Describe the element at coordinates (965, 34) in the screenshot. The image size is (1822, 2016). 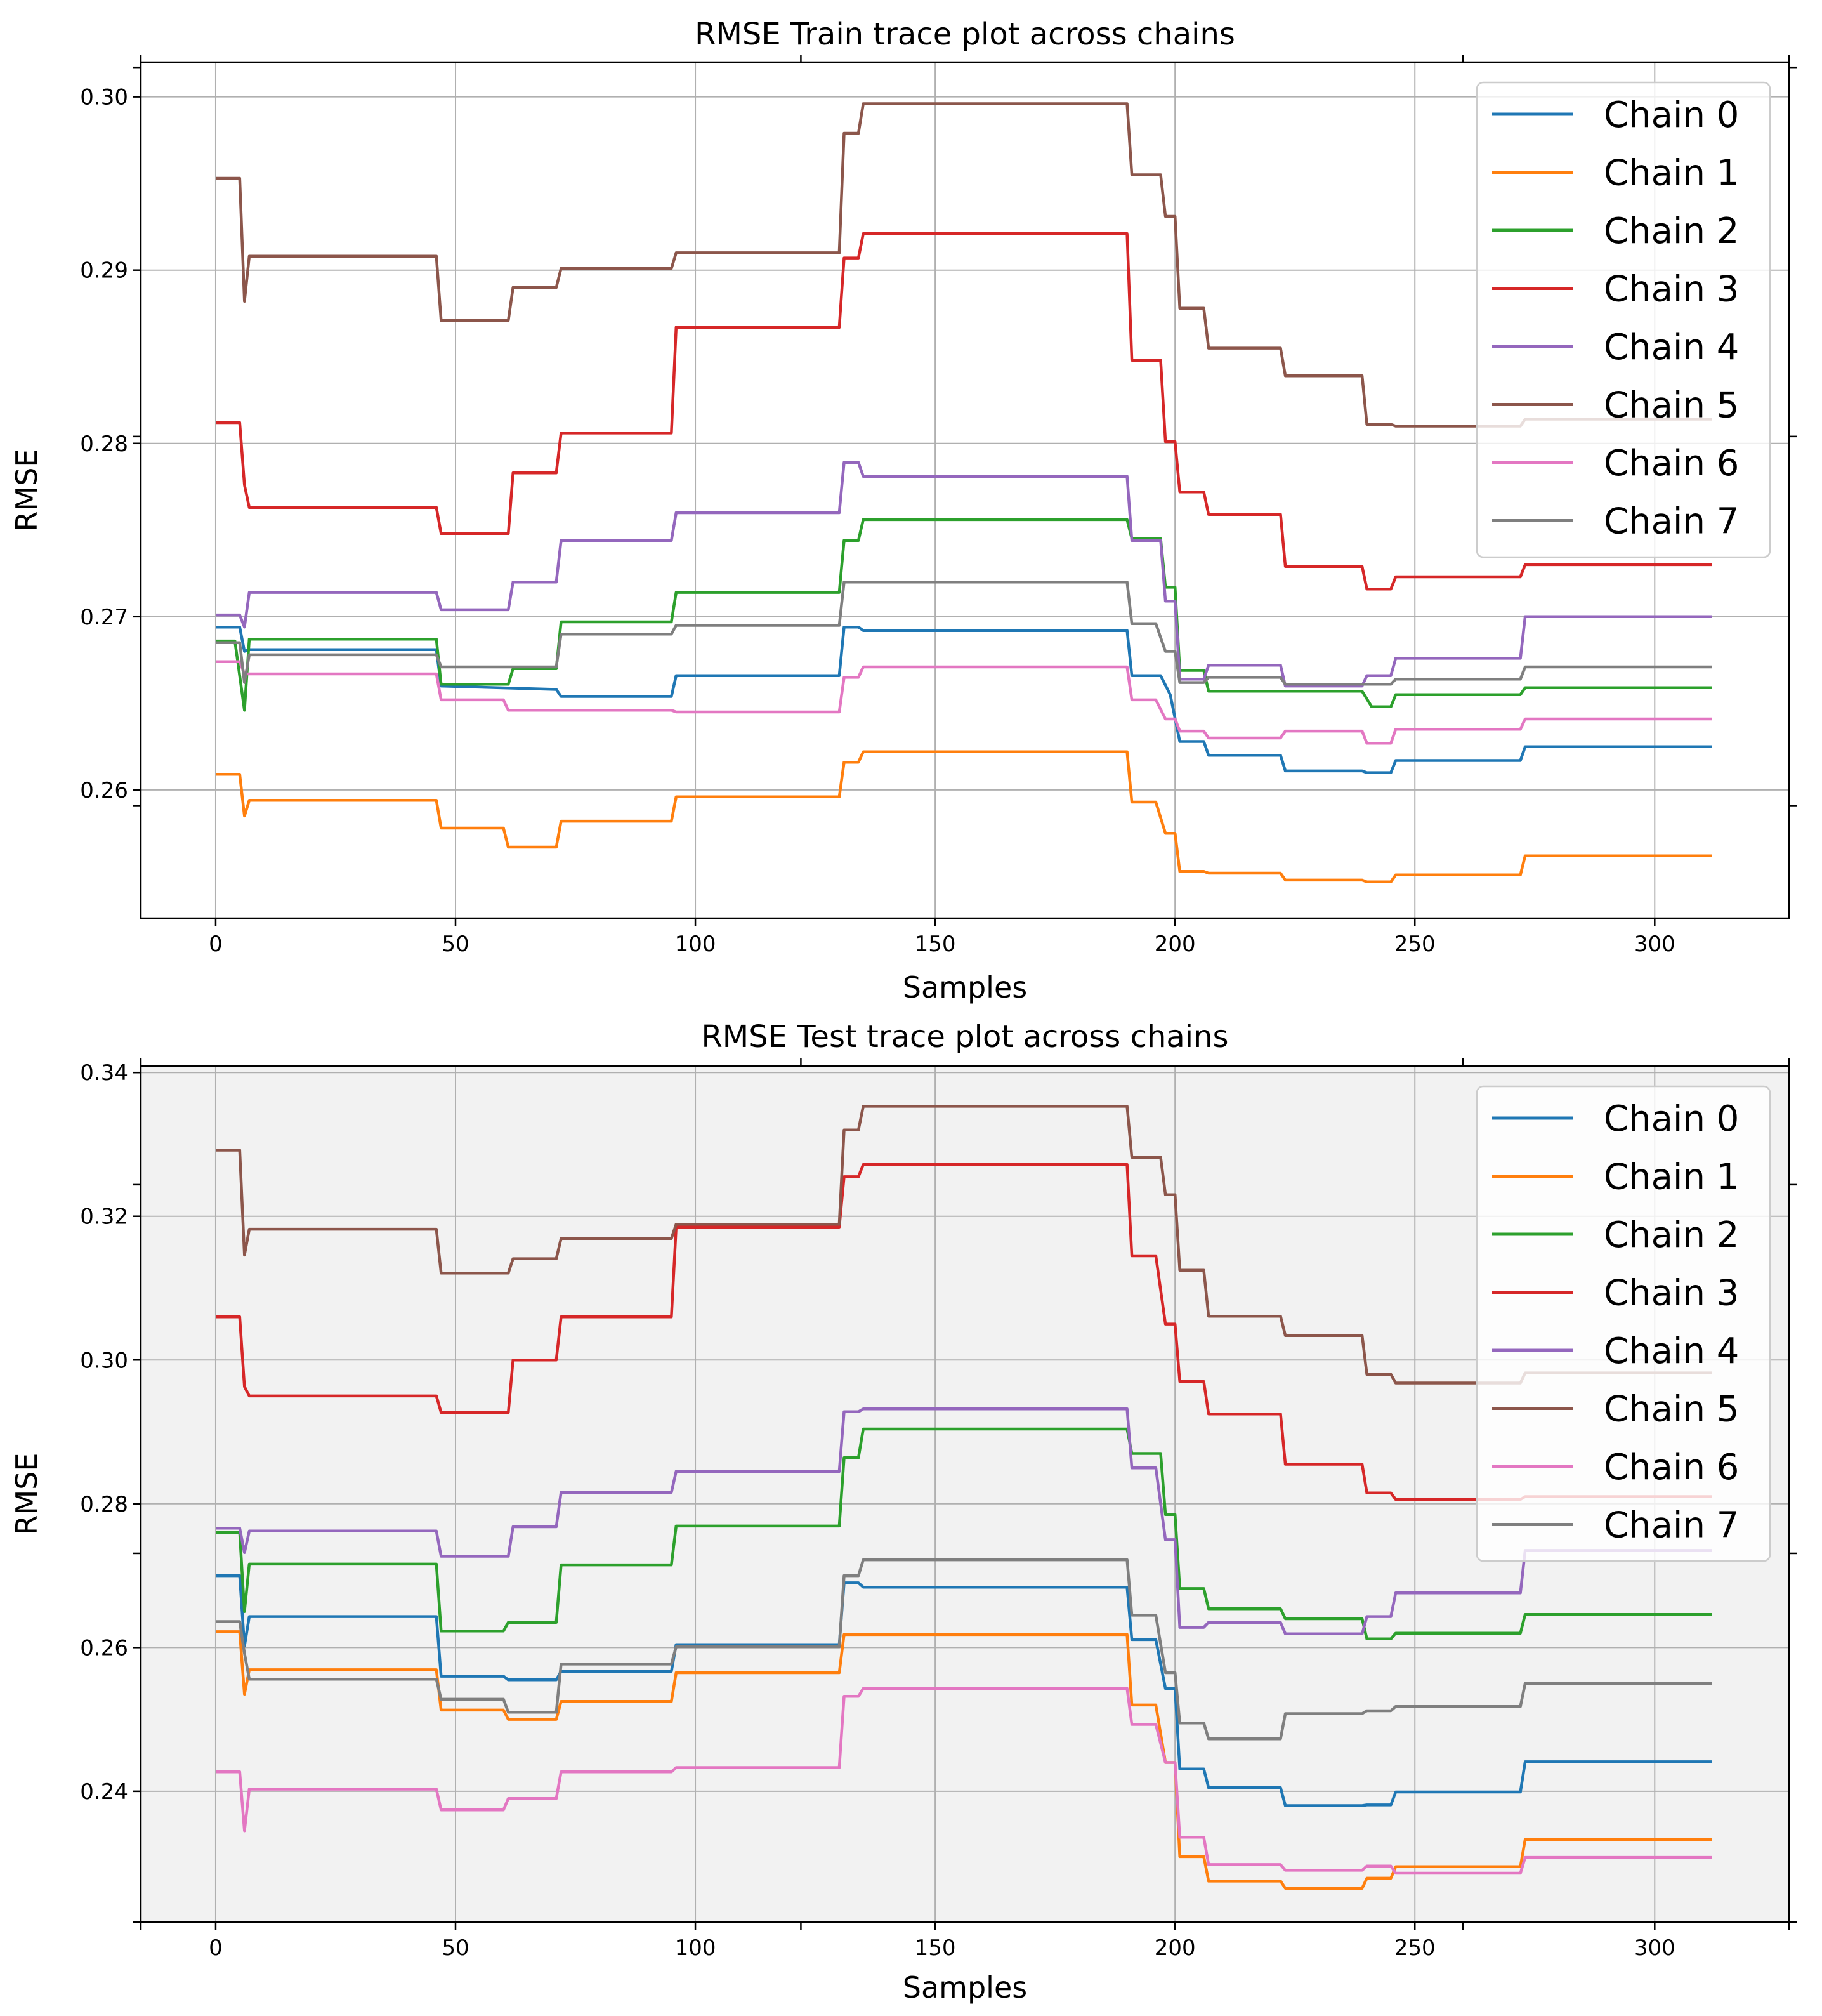
I see `chart-title: RMSE Train trace plot across chains` at that location.